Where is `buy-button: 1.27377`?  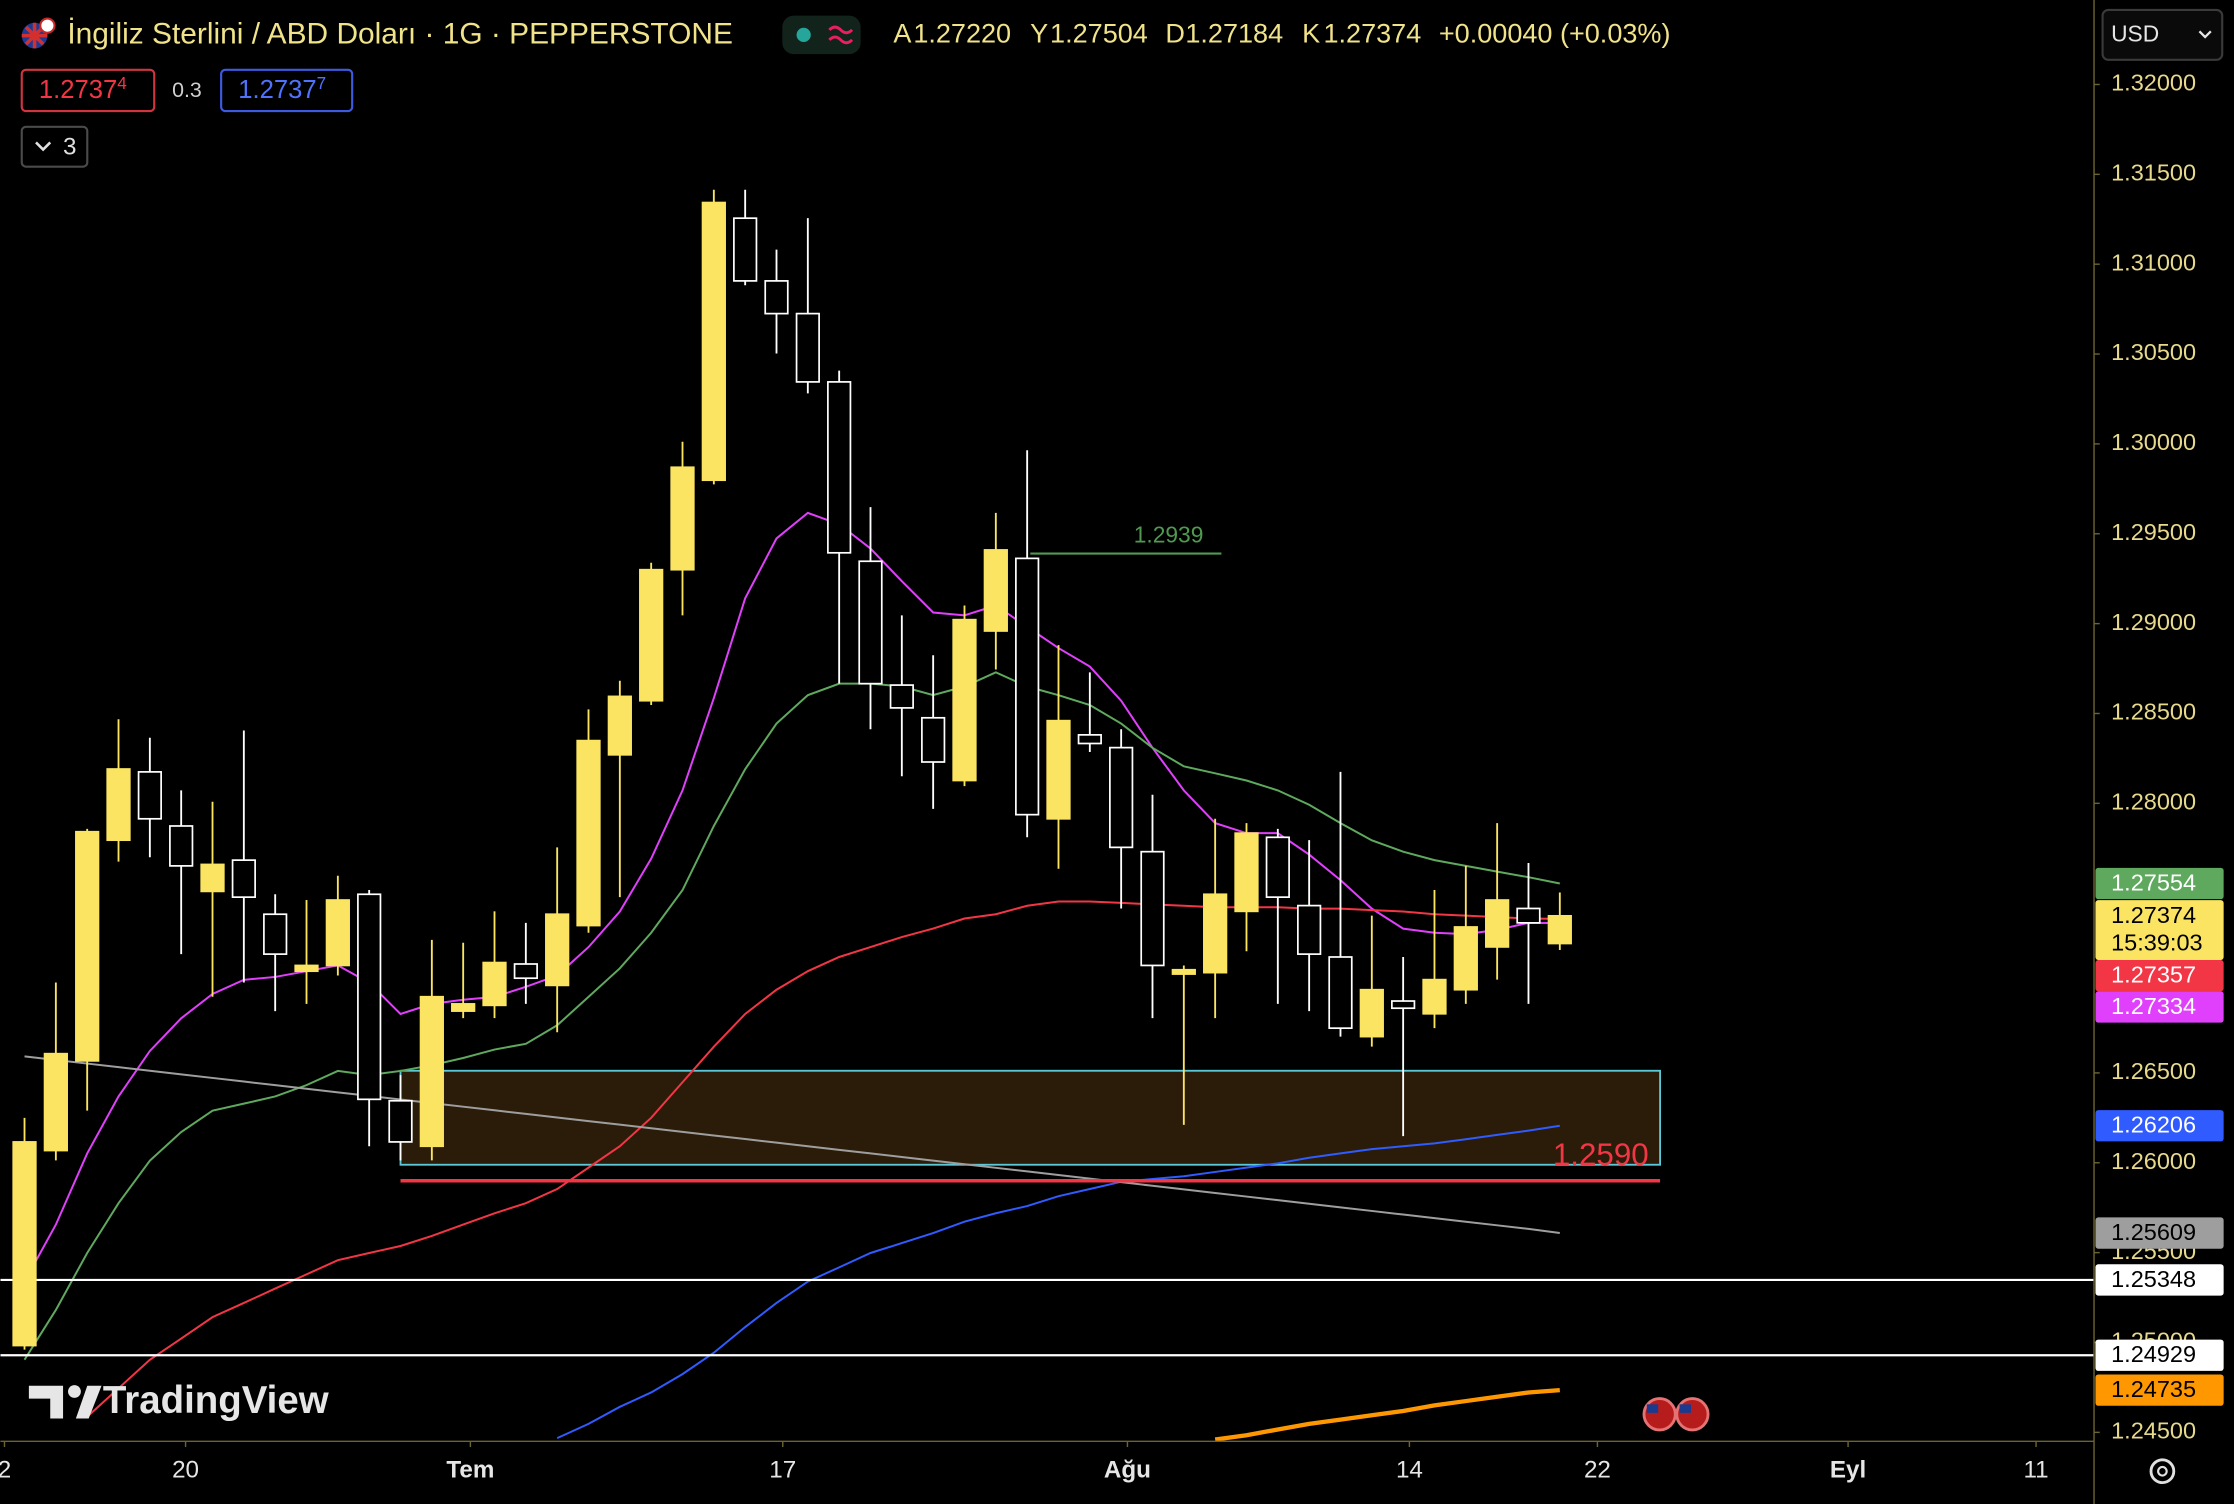
buy-button: 1.27377 is located at coordinates (287, 90).